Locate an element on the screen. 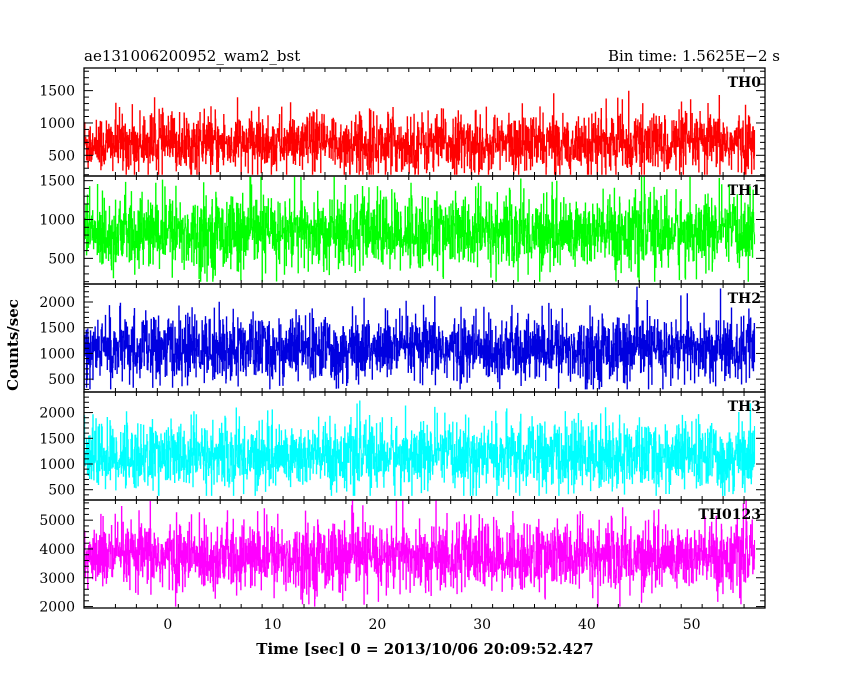 This screenshot has width=850, height=680. panel-label-th0: TH0 is located at coordinates (745, 83).